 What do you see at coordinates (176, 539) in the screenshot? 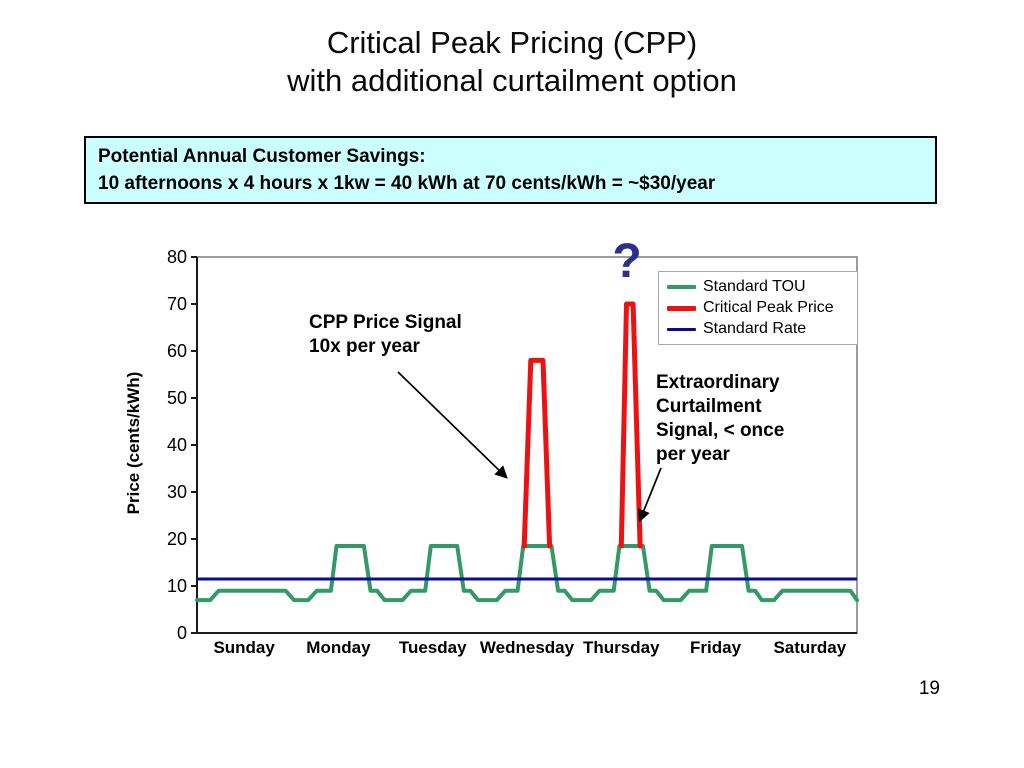
I see `y-tick-label-20: 20` at bounding box center [176, 539].